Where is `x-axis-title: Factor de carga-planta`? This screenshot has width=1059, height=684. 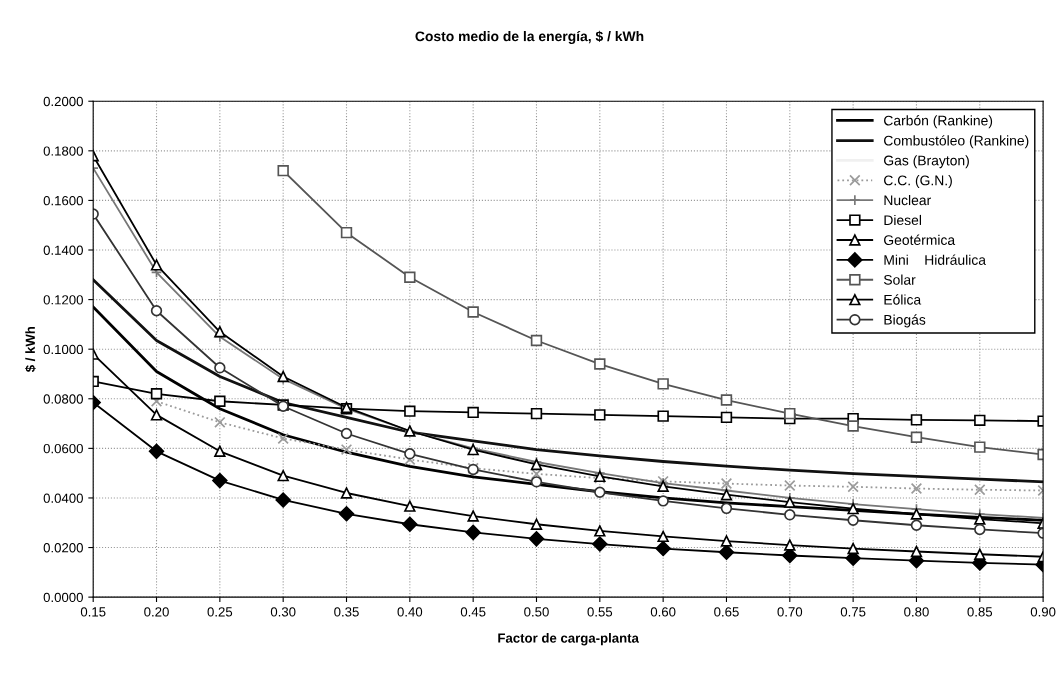
x-axis-title: Factor de carga-planta is located at coordinates (568, 639).